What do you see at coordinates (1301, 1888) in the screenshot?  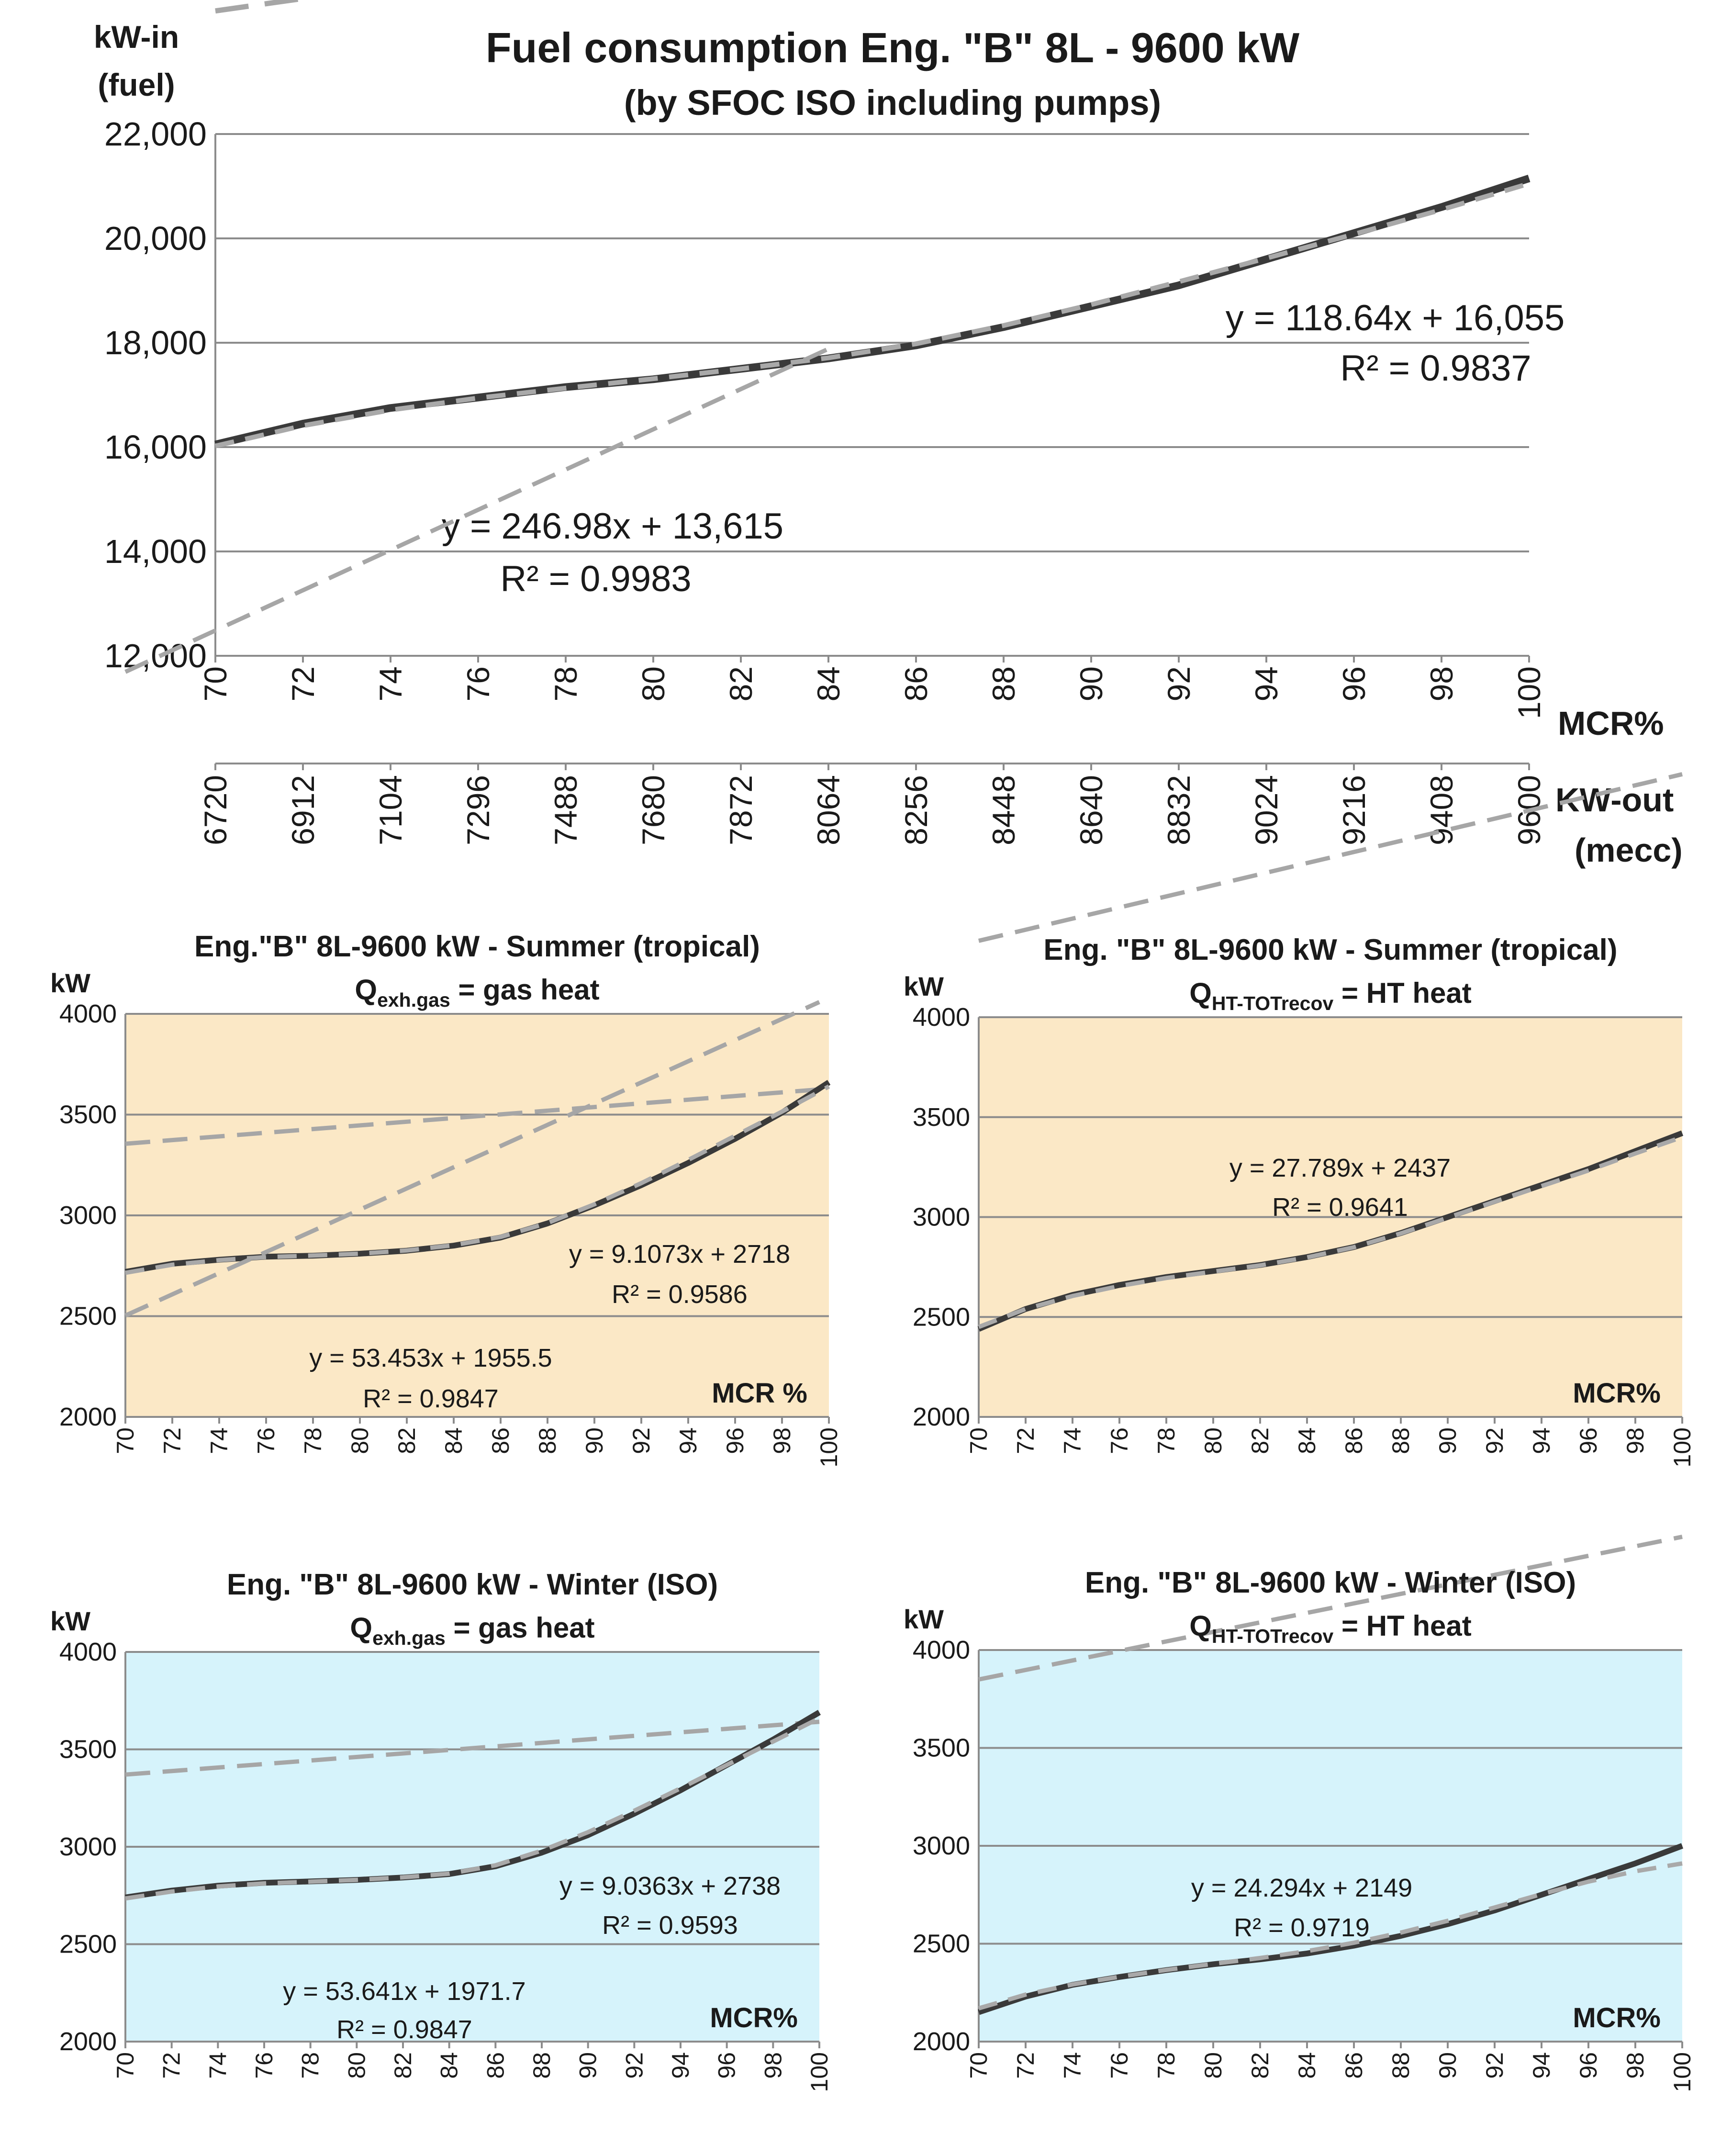 I see `trendline-equation: y = 24.294x + 2149` at bounding box center [1301, 1888].